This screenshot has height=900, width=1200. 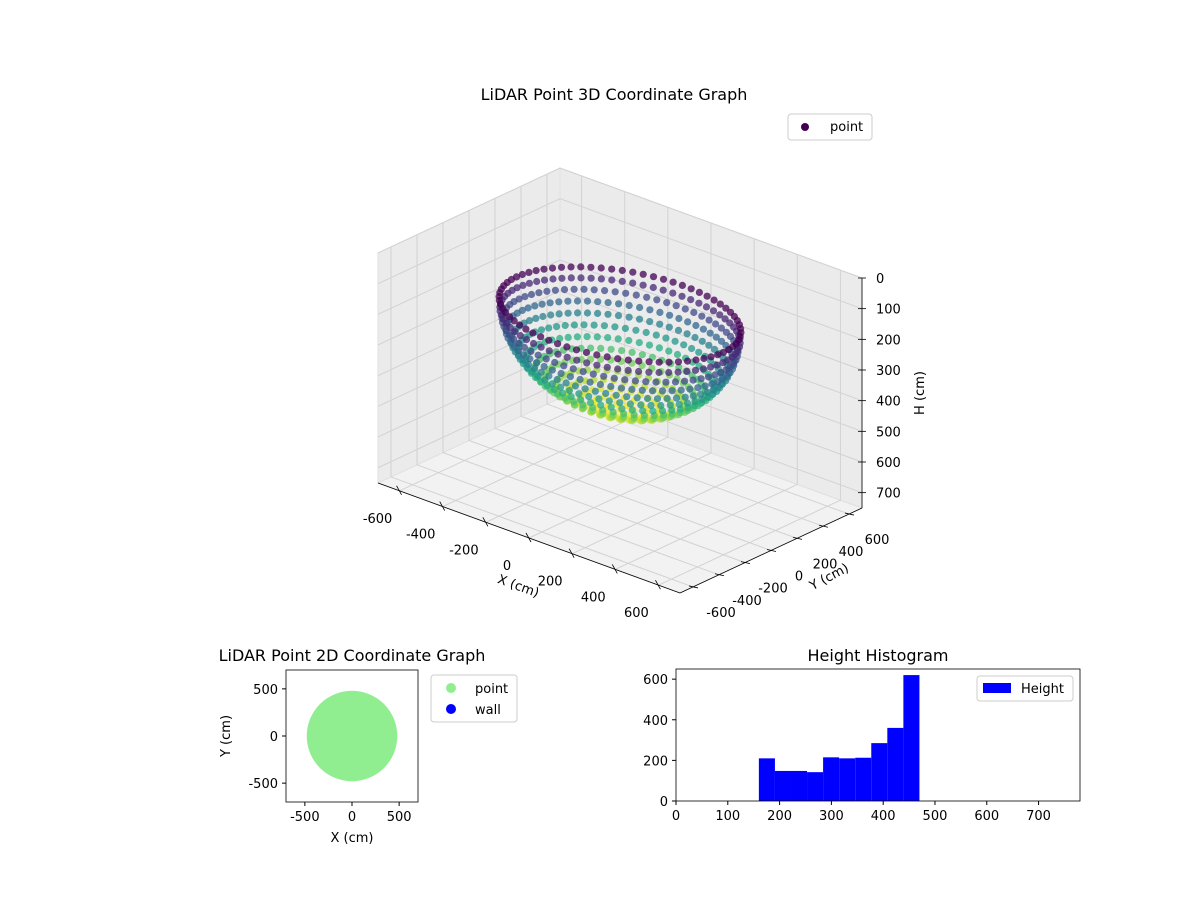 What do you see at coordinates (518, 586) in the screenshot?
I see `x-axis-label: X (cm)` at bounding box center [518, 586].